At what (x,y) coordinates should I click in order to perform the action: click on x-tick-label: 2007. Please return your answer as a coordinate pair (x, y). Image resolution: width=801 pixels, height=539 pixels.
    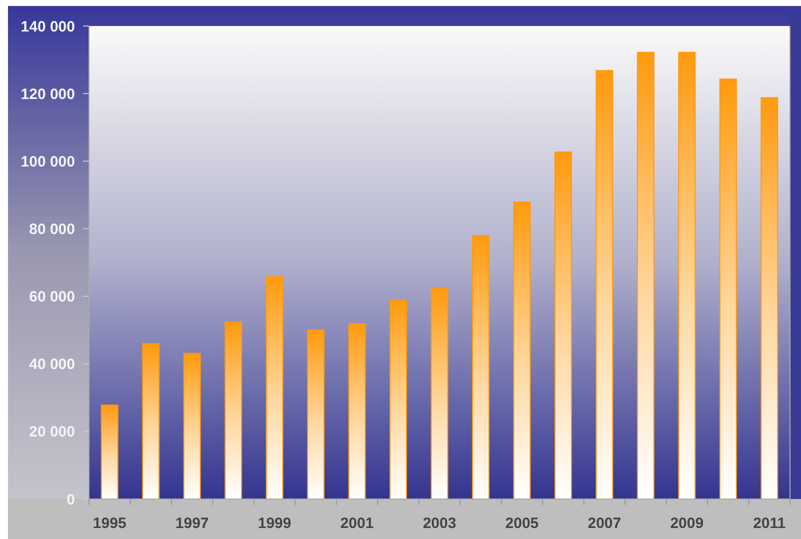
    Looking at the image, I should click on (605, 523).